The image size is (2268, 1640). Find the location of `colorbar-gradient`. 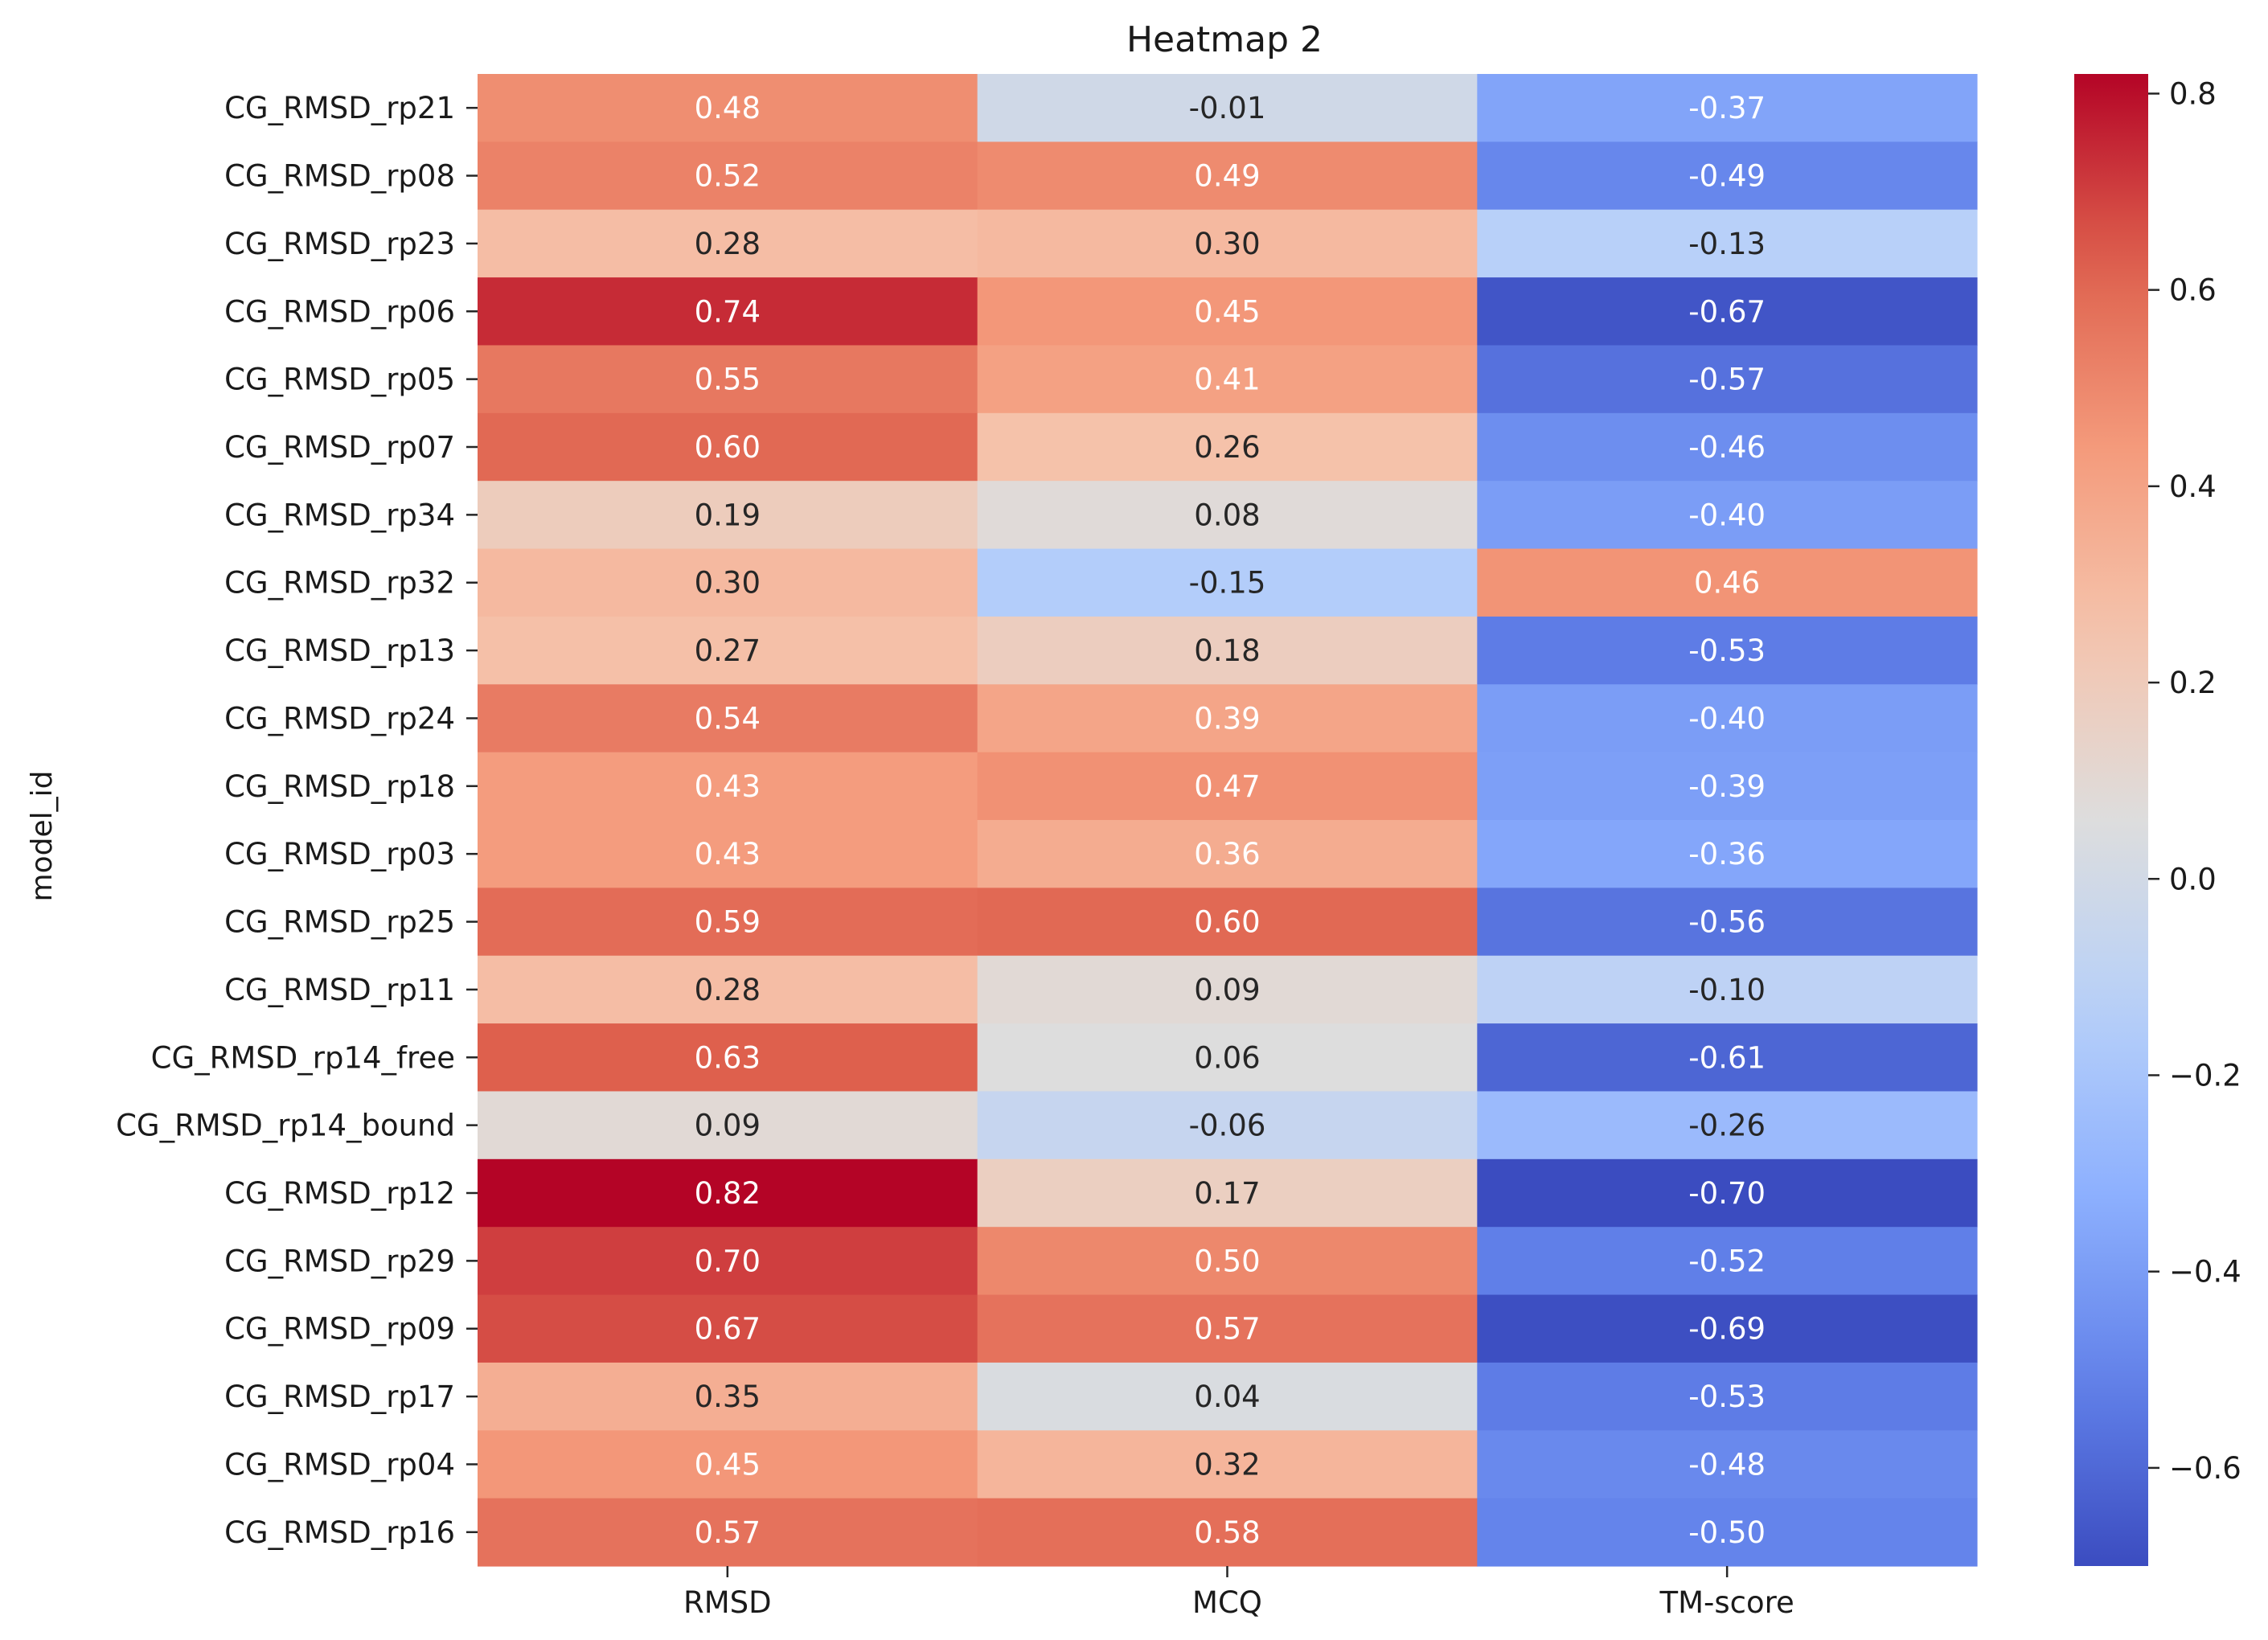

colorbar-gradient is located at coordinates (2111, 820).